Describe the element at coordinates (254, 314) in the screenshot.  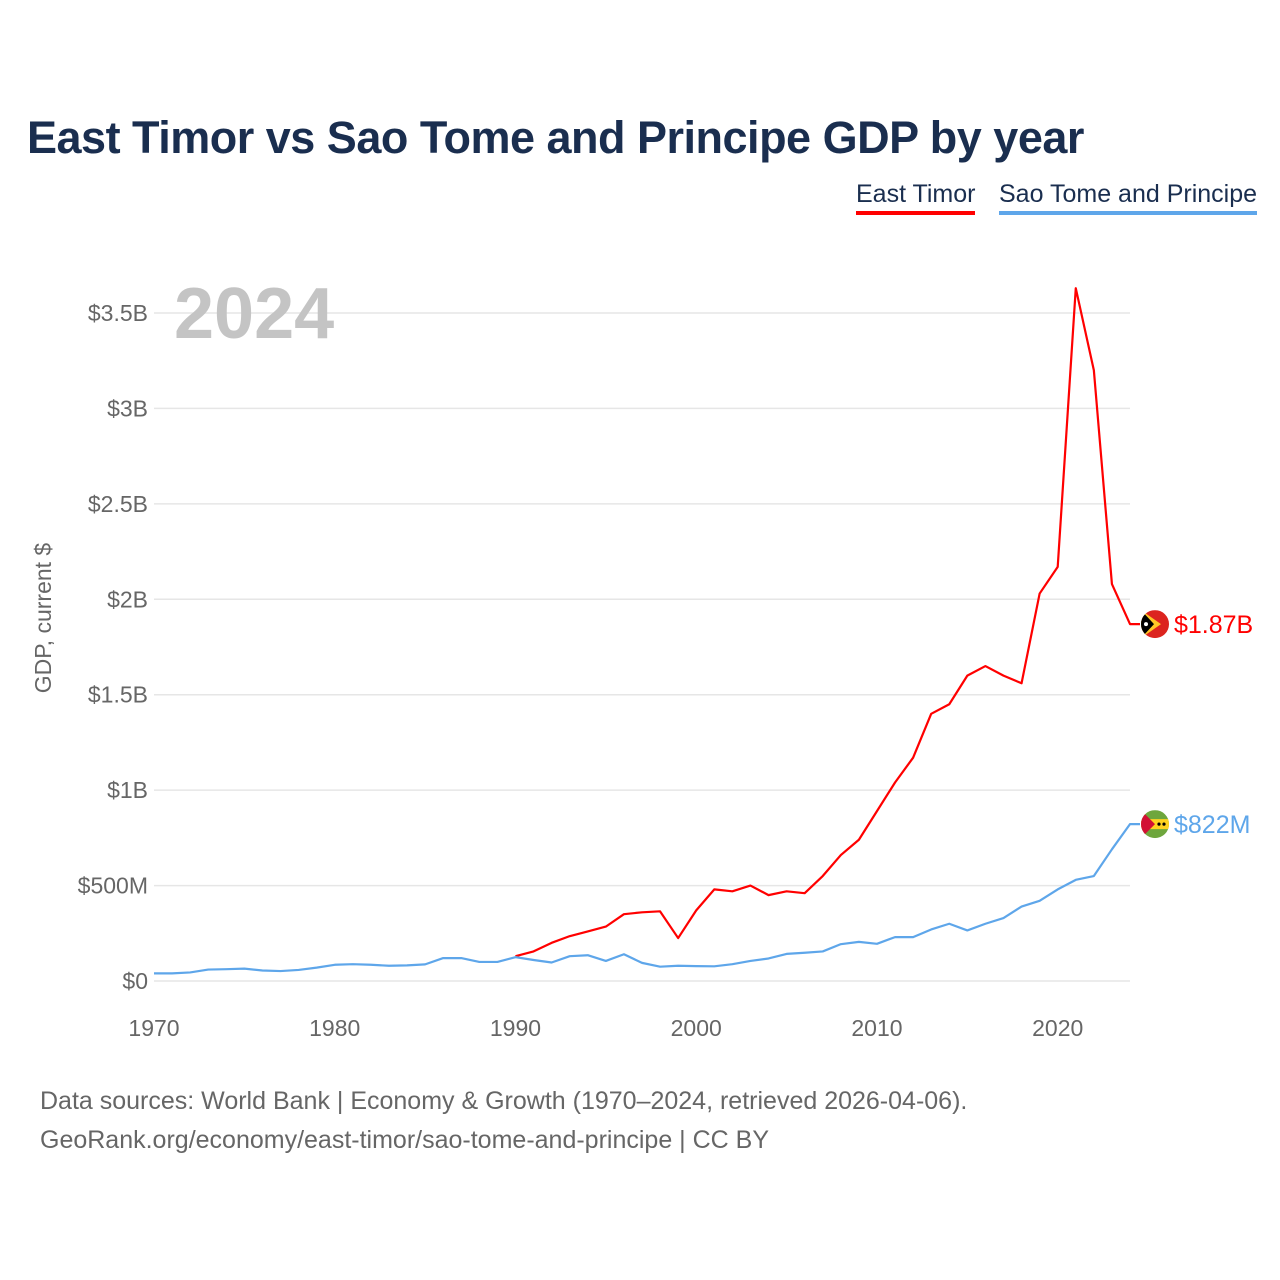
I see `year-label: 2024` at that location.